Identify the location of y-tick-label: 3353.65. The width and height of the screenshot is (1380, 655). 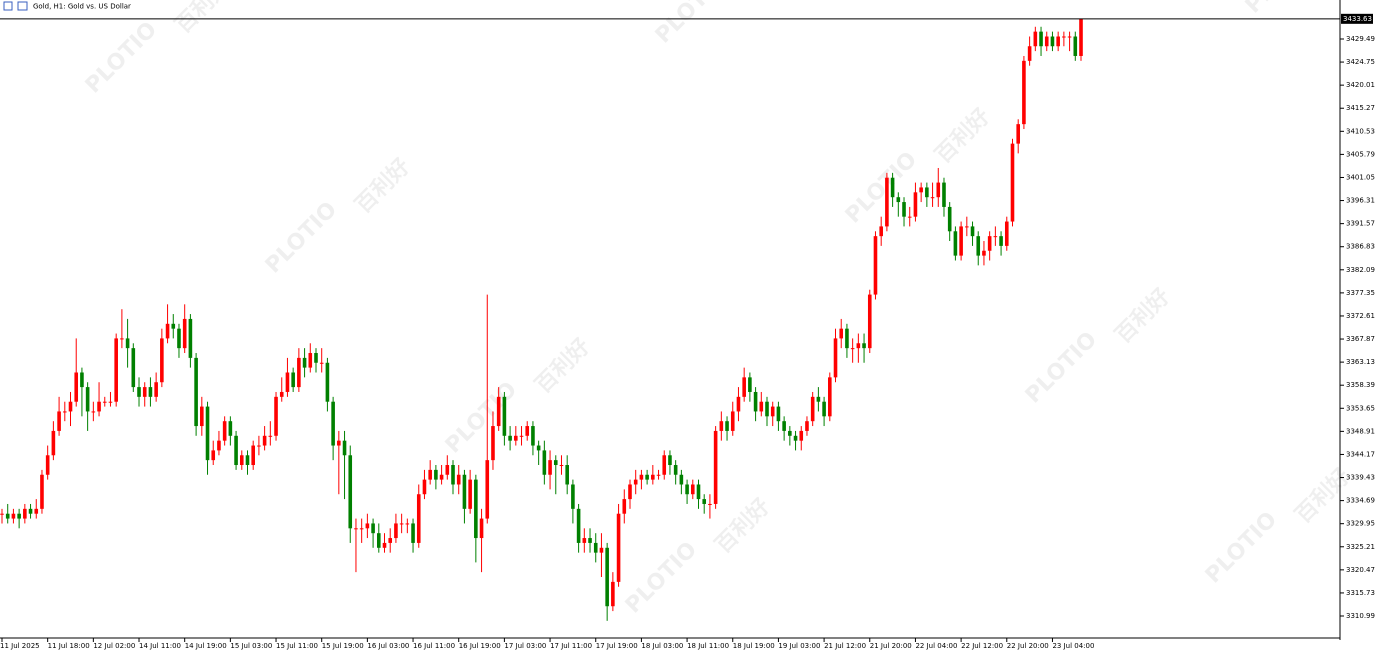
(1360, 408).